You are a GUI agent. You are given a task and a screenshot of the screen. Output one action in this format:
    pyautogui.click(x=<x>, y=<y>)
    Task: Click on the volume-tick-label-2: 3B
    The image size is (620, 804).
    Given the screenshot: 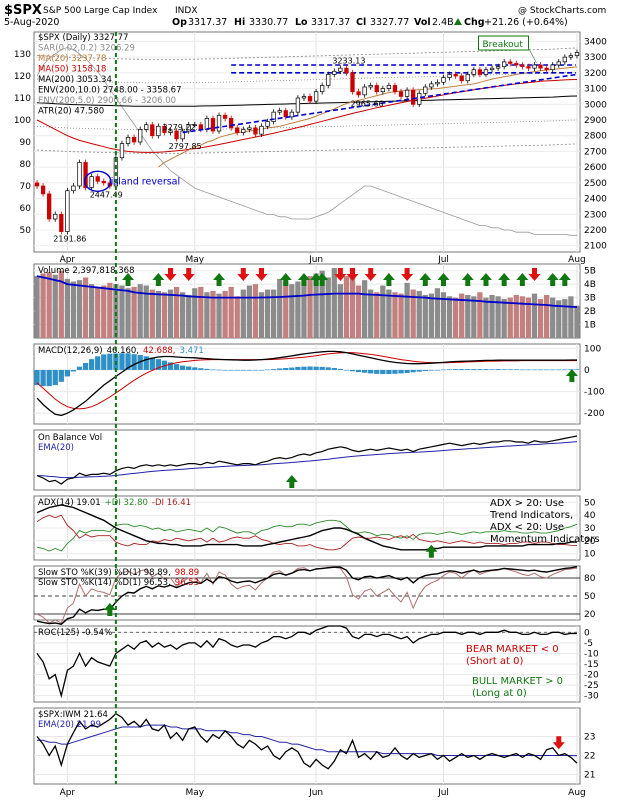 What is the action you would take?
    pyautogui.click(x=590, y=299)
    